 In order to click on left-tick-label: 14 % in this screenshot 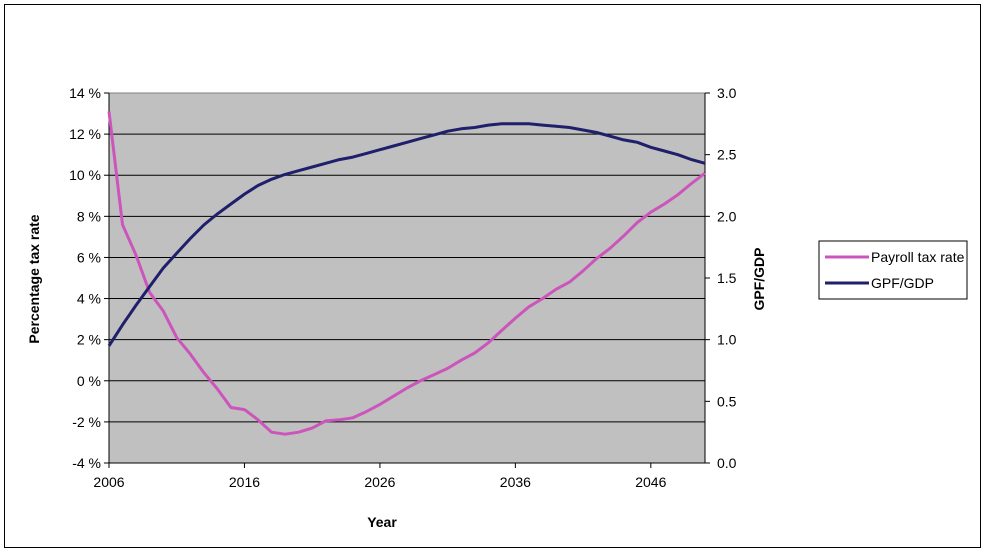, I will do `click(85, 93)`.